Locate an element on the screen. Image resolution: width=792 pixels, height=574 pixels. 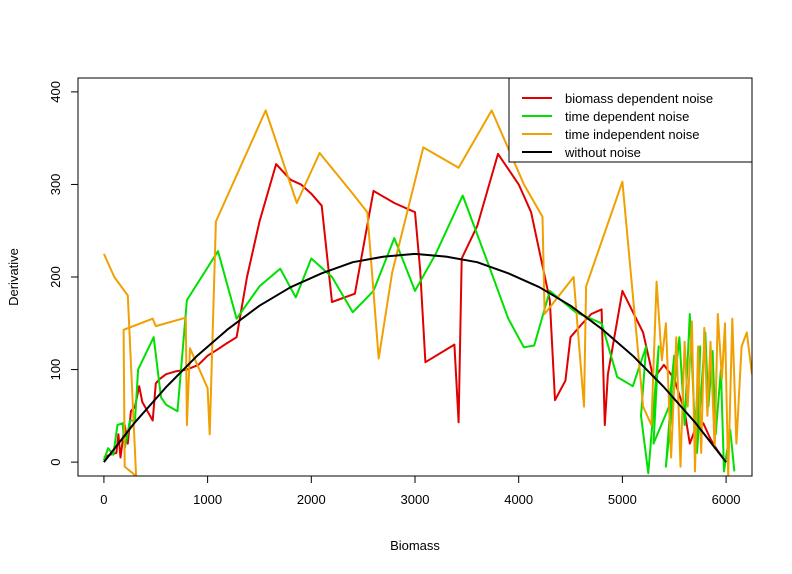
x-axis-title: Biomass is located at coordinates (415, 545).